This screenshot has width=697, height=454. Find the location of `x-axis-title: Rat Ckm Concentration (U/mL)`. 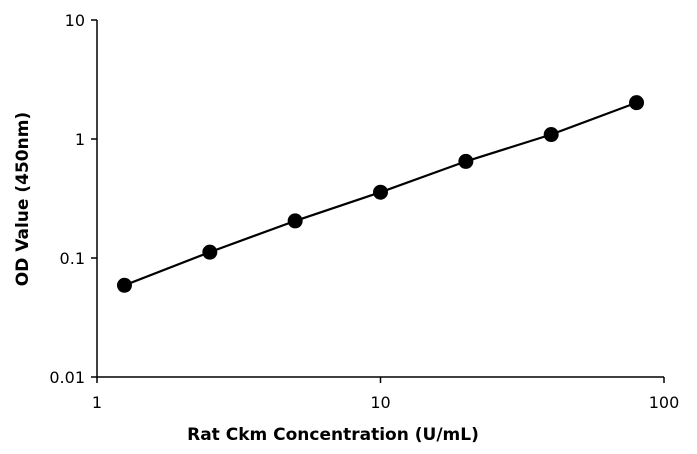

x-axis-title: Rat Ckm Concentration (U/mL) is located at coordinates (333, 435).